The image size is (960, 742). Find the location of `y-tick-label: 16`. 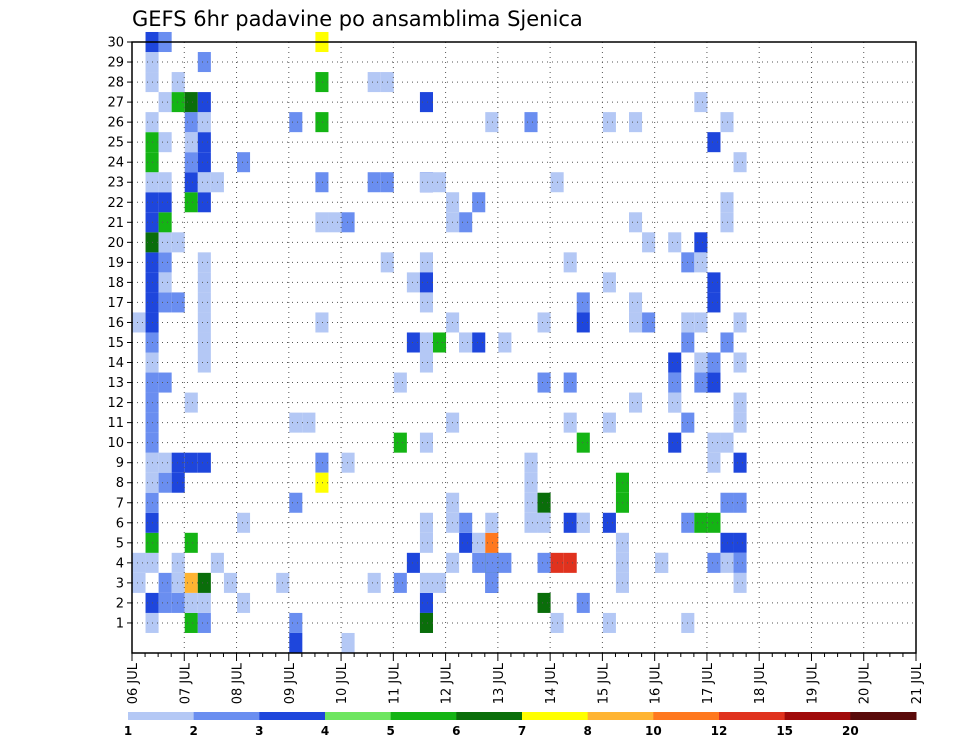

y-tick-label: 16 is located at coordinates (115, 323).